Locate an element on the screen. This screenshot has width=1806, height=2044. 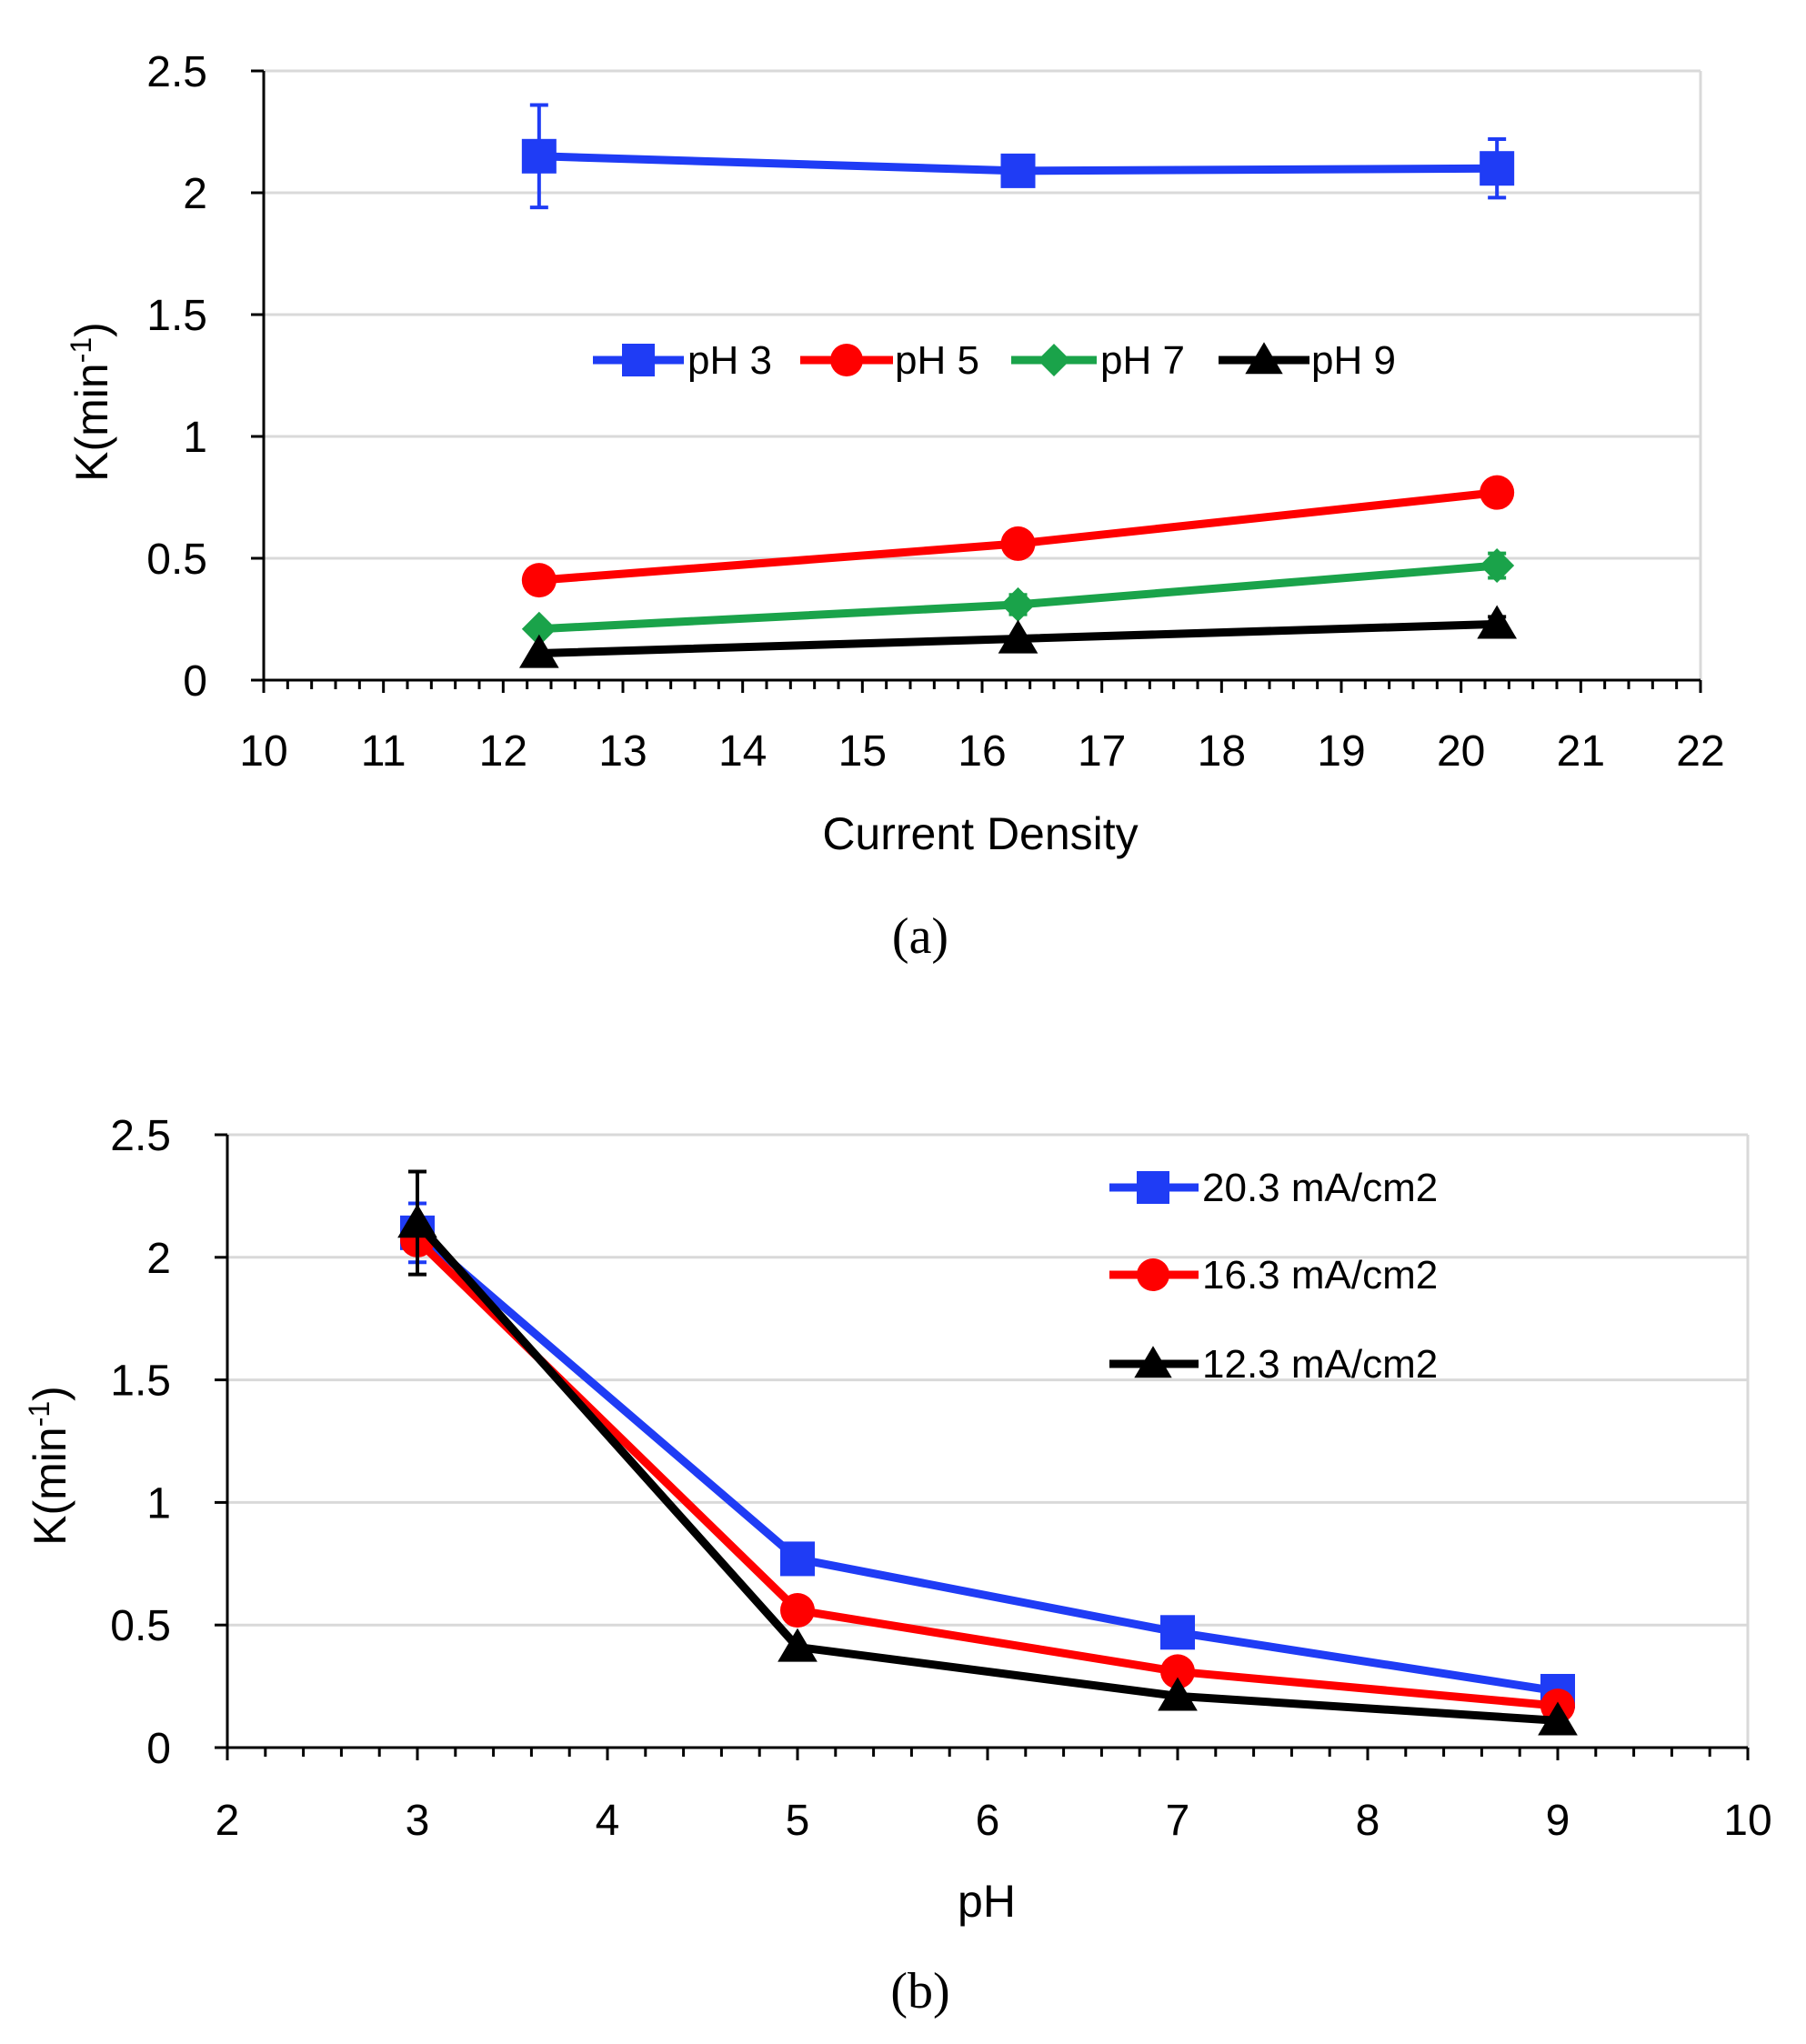
chart-a-y-tick-label: 0.5 is located at coordinates (176, 560).